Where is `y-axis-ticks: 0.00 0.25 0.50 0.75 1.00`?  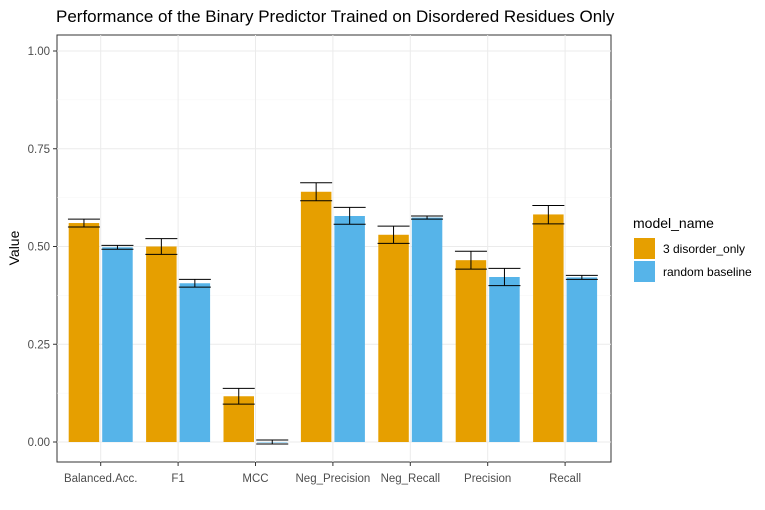 y-axis-ticks: 0.00 0.25 0.50 0.75 1.00 is located at coordinates (42, 247).